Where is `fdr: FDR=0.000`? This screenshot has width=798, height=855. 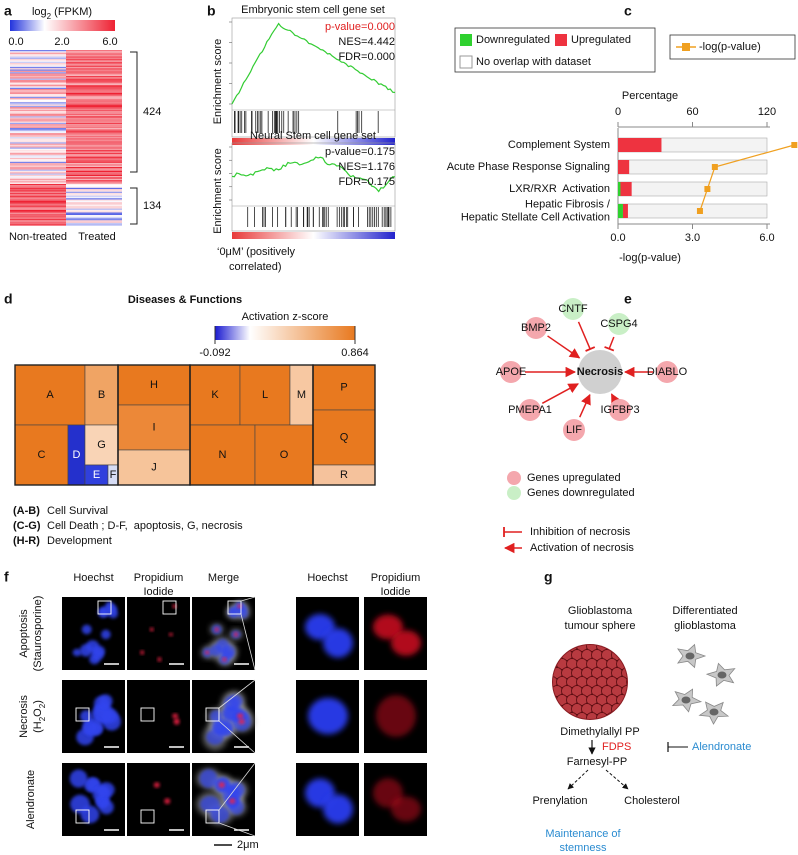
fdr: FDR=0.000 is located at coordinates (366, 57).